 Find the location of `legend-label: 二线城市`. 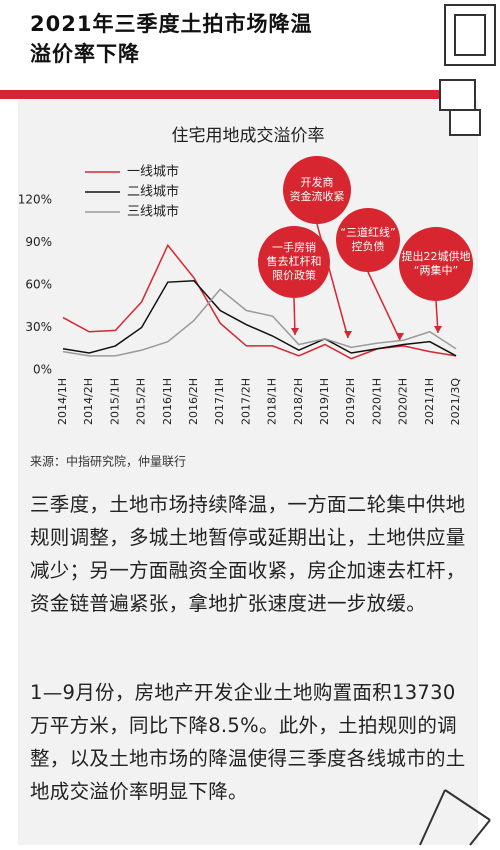

legend-label: 二线城市 is located at coordinates (153, 192).